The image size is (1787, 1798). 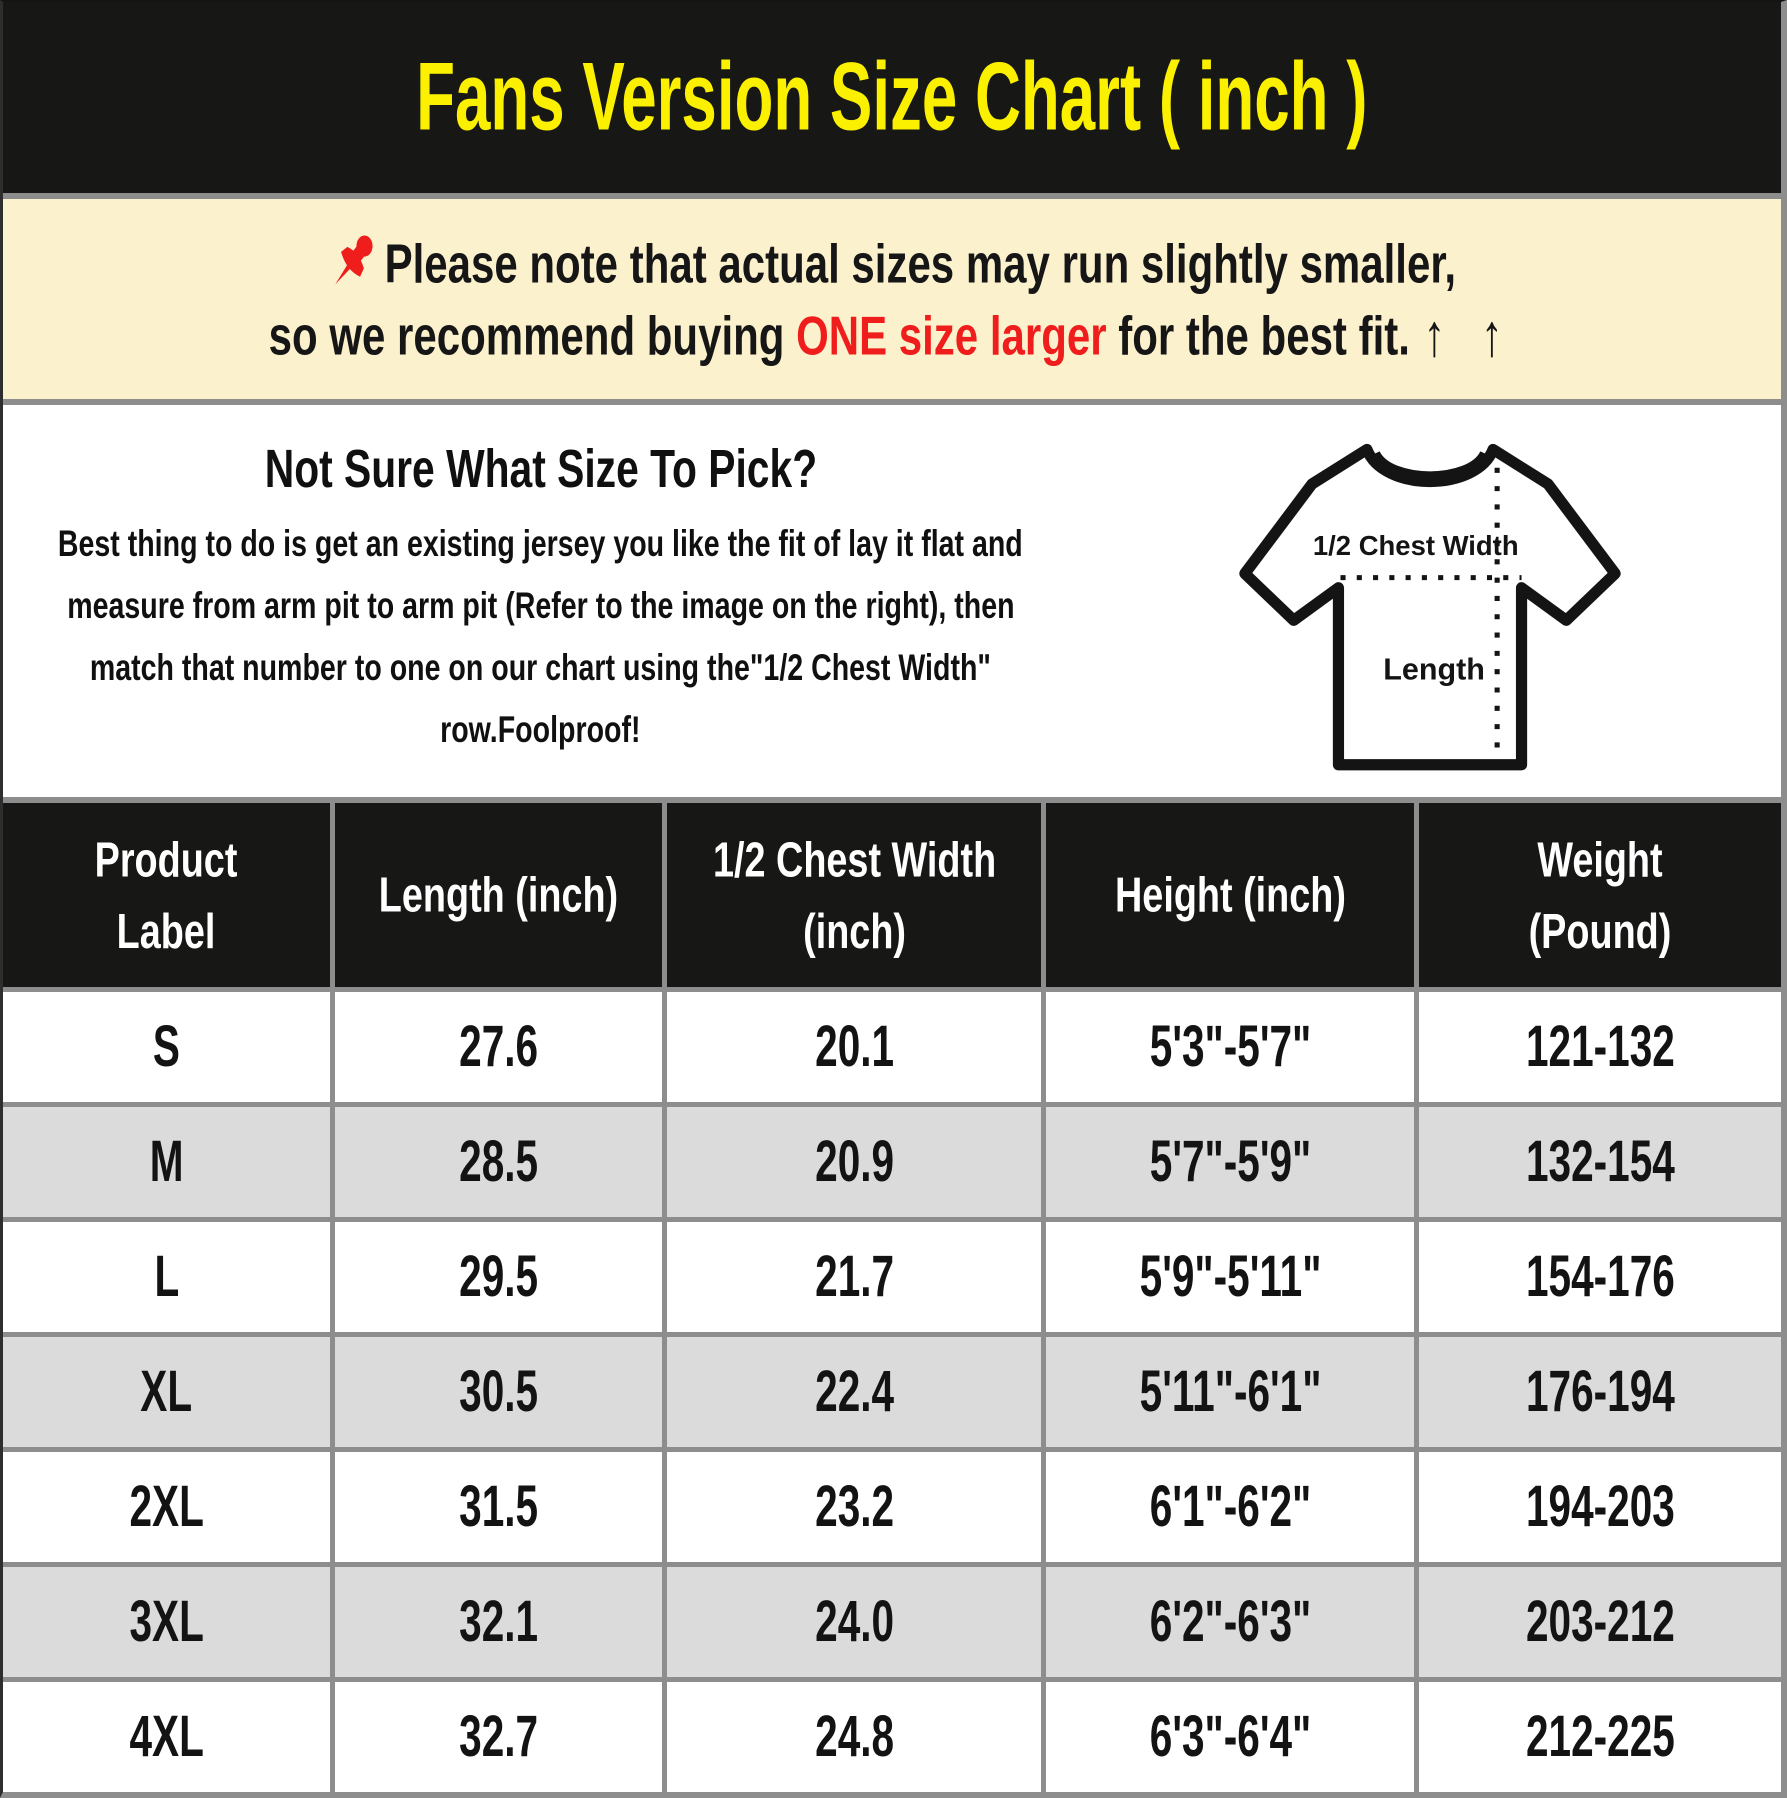 I want to click on diagram-area: 1/2 Chest Width Length, so click(x=1429, y=601).